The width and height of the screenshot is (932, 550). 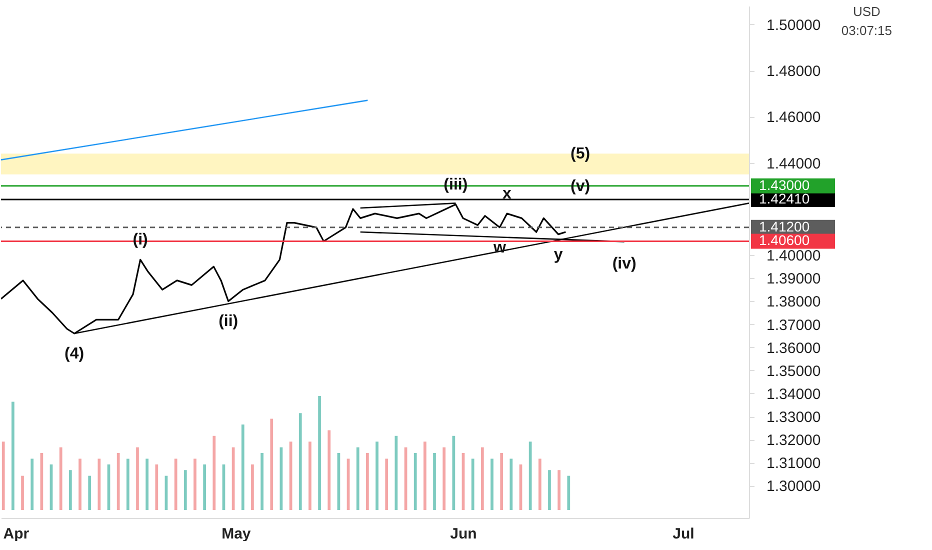 What do you see at coordinates (793, 394) in the screenshot?
I see `y-tick-label: 1.34000` at bounding box center [793, 394].